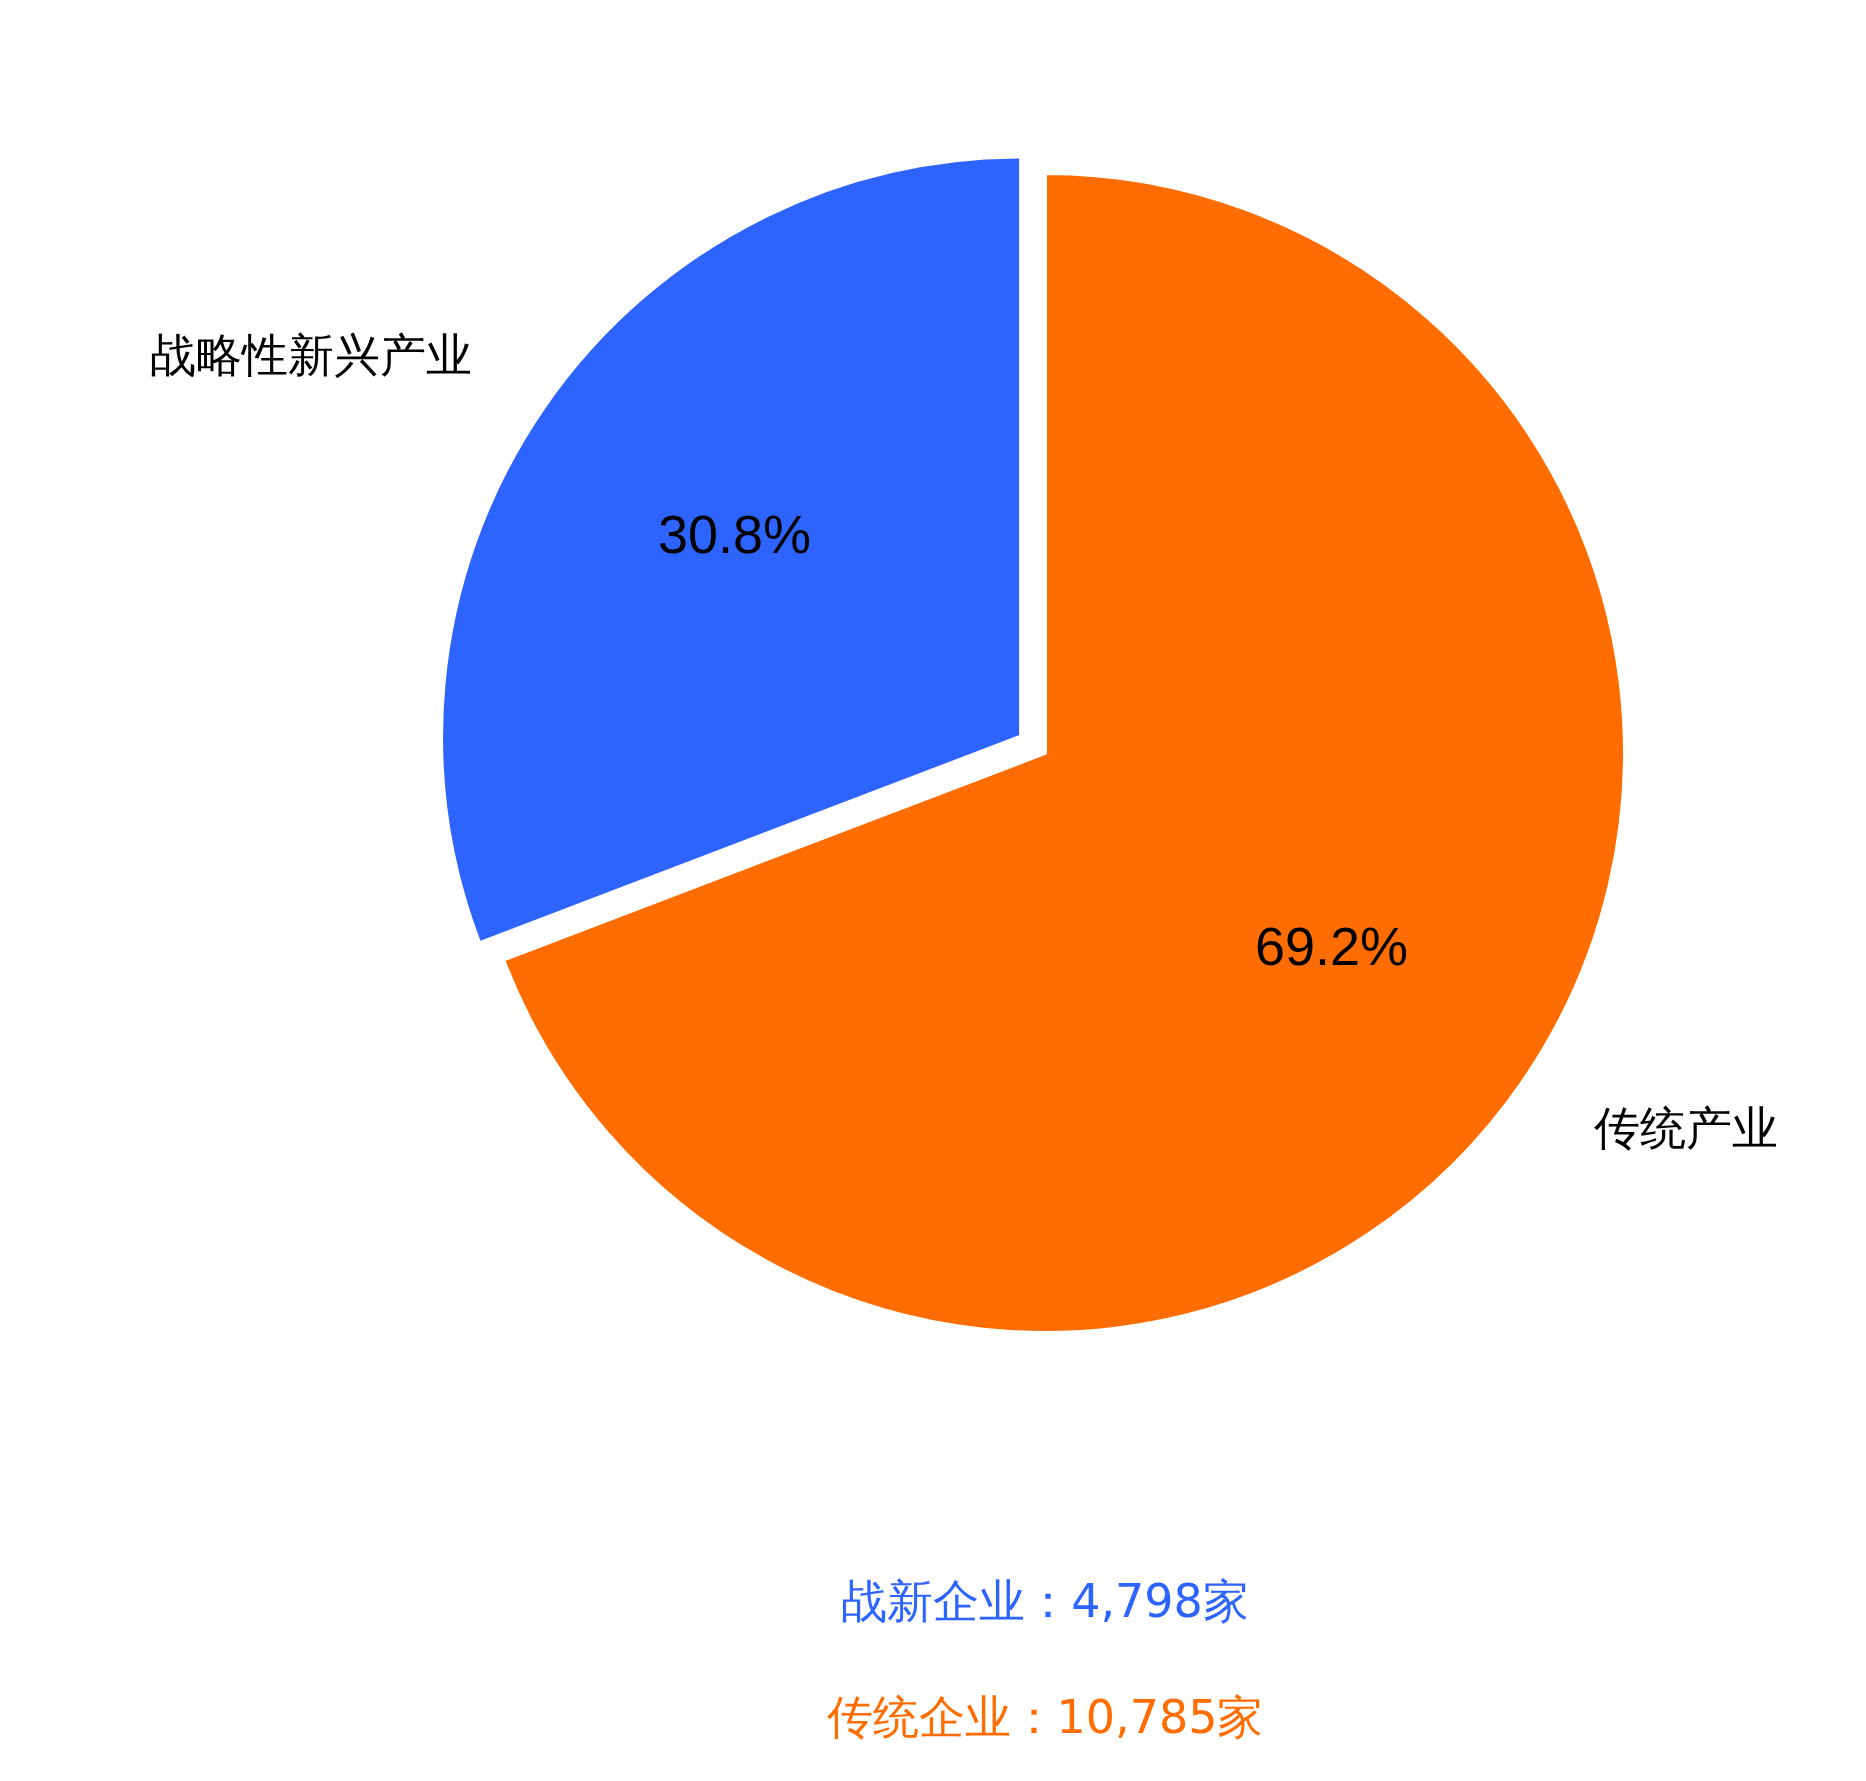  I want to click on data-label: 69.2%, so click(1332, 945).